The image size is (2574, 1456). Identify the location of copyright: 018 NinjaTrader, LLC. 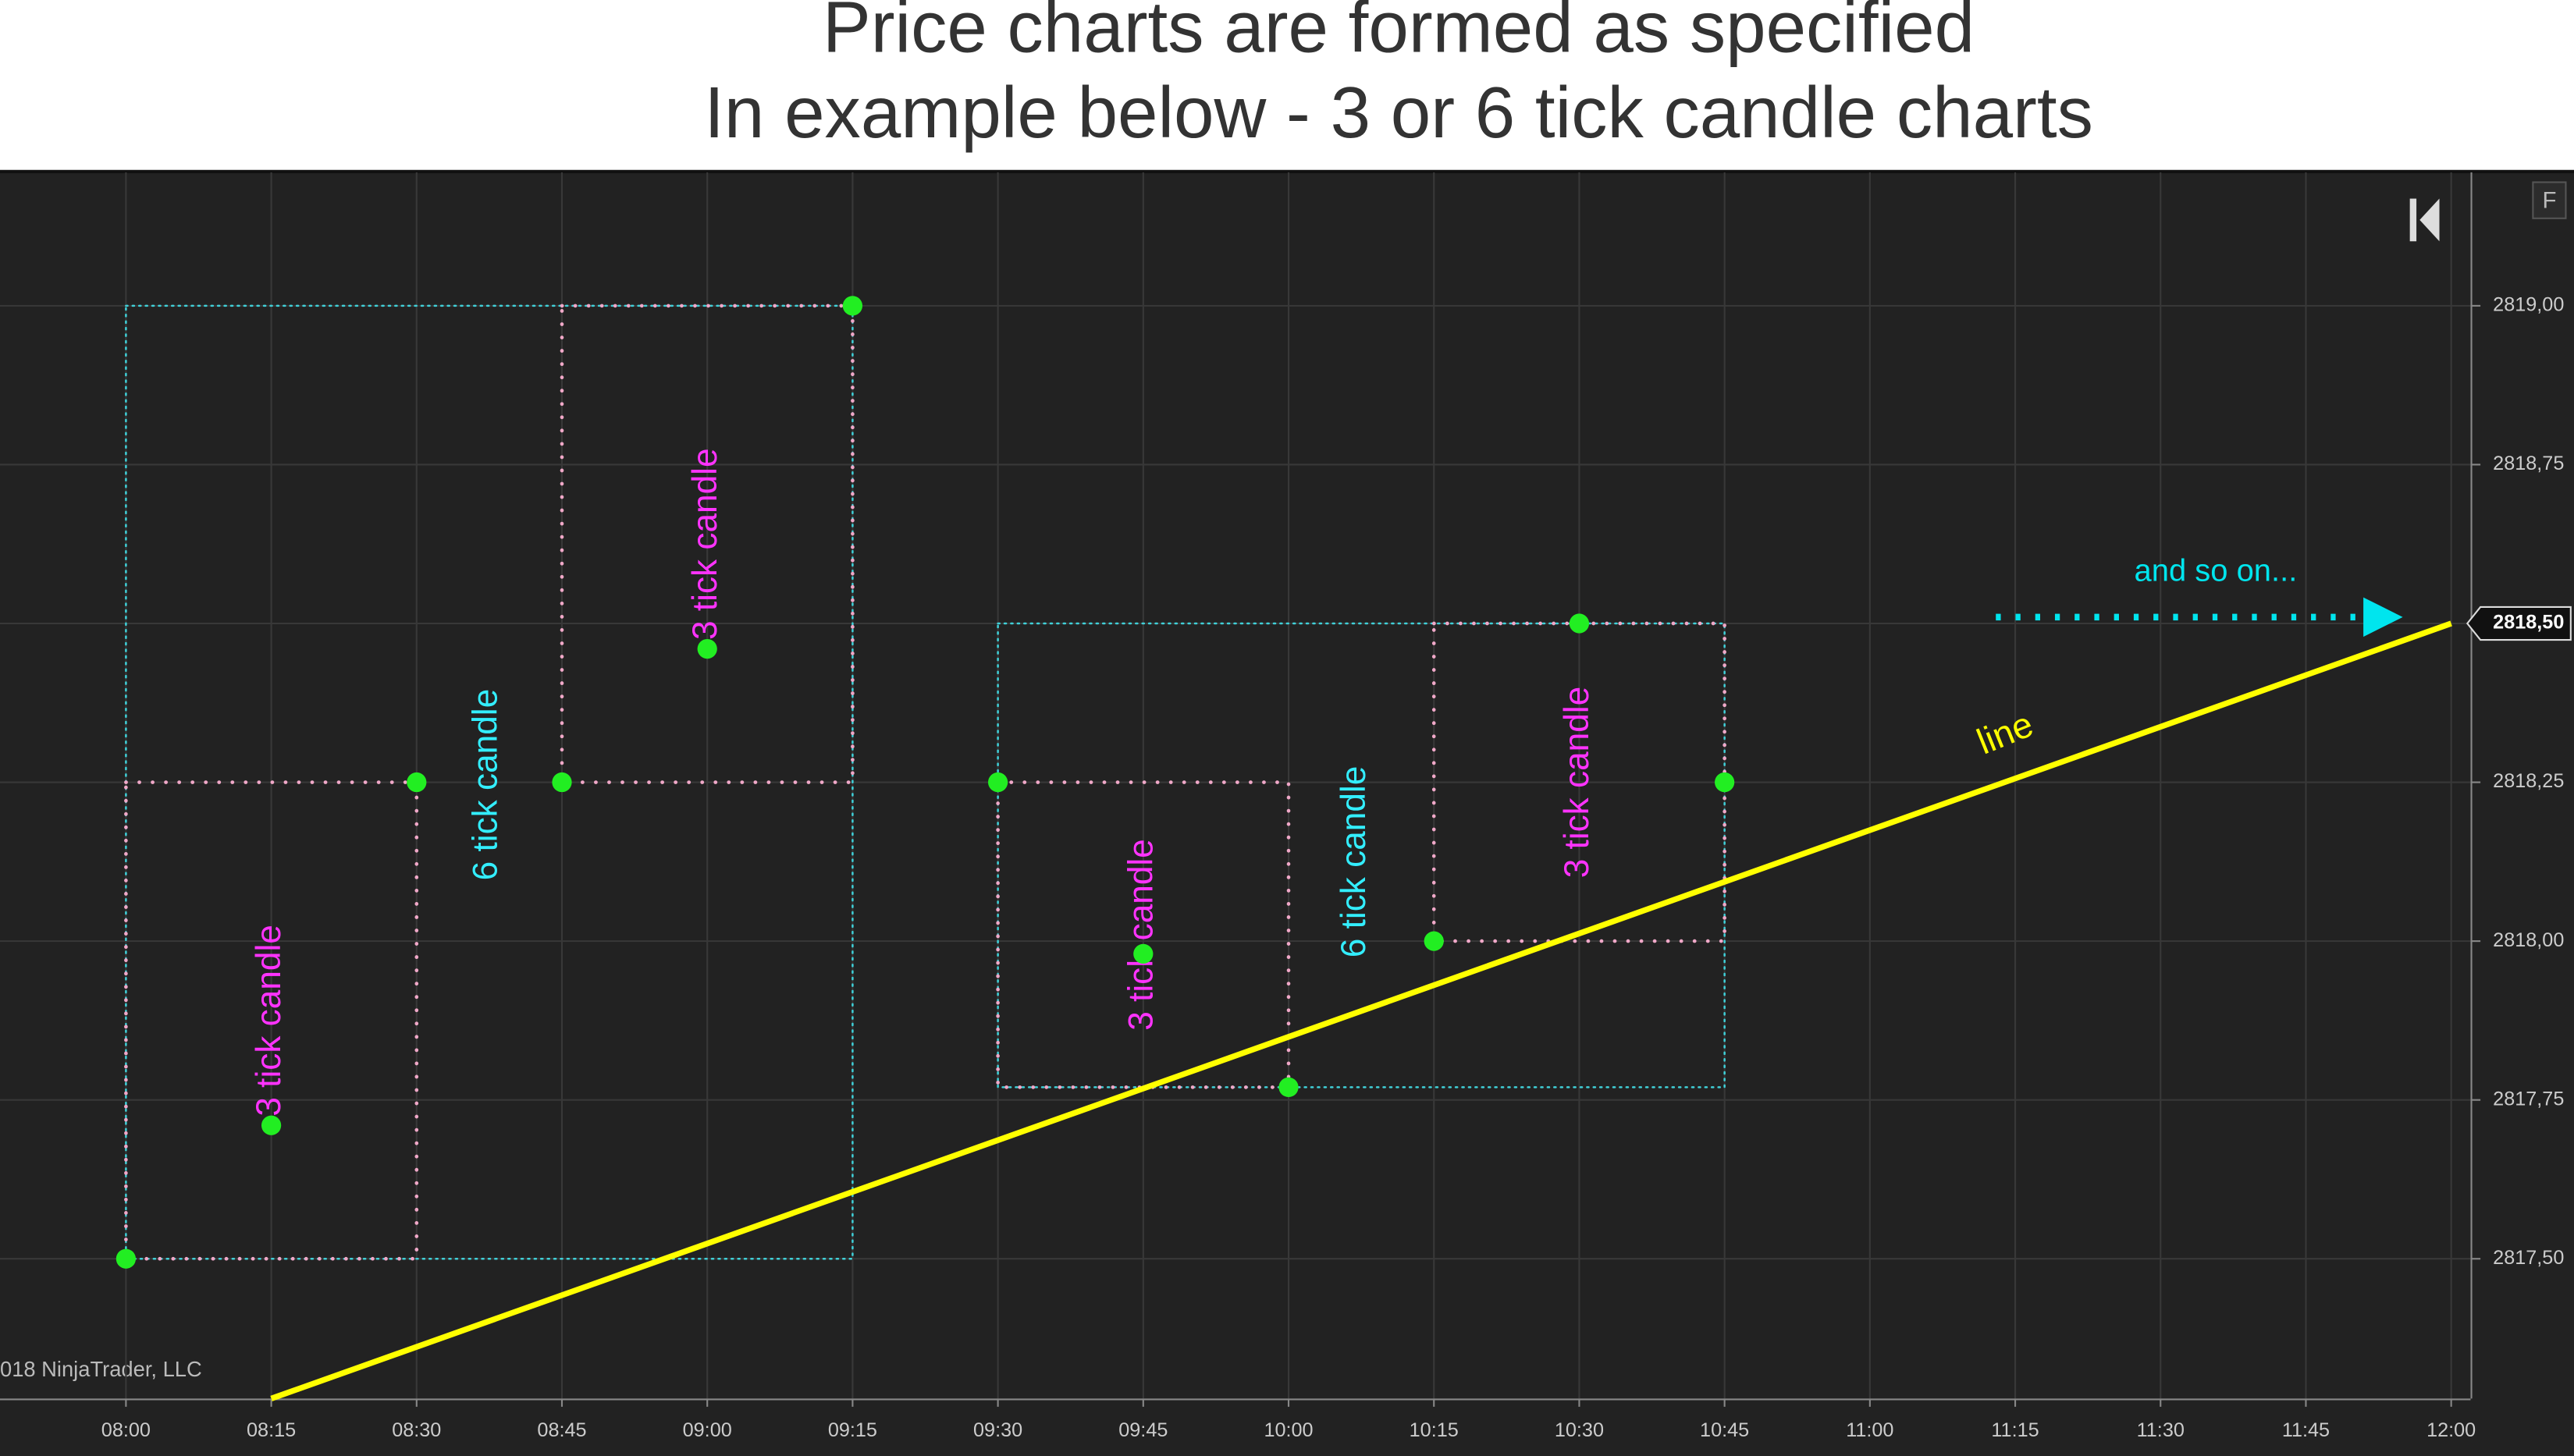
(101, 1369).